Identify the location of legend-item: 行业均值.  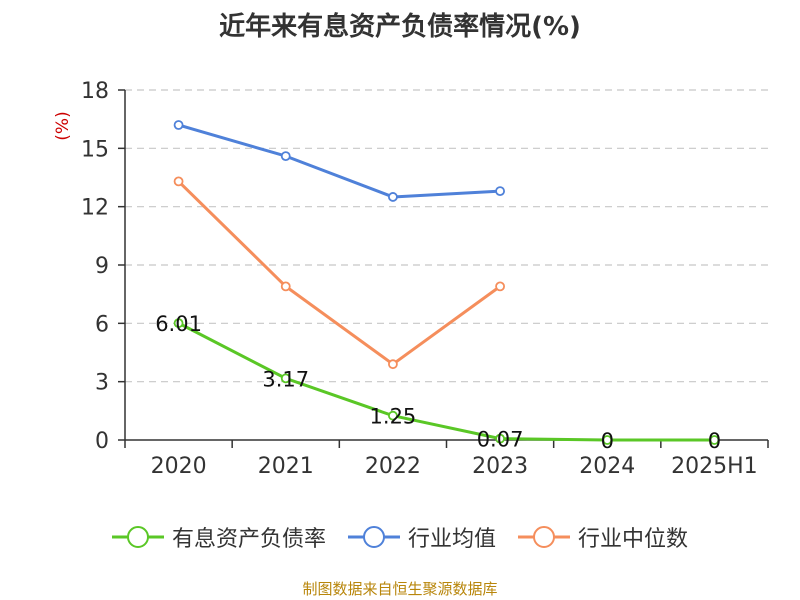
(421, 537).